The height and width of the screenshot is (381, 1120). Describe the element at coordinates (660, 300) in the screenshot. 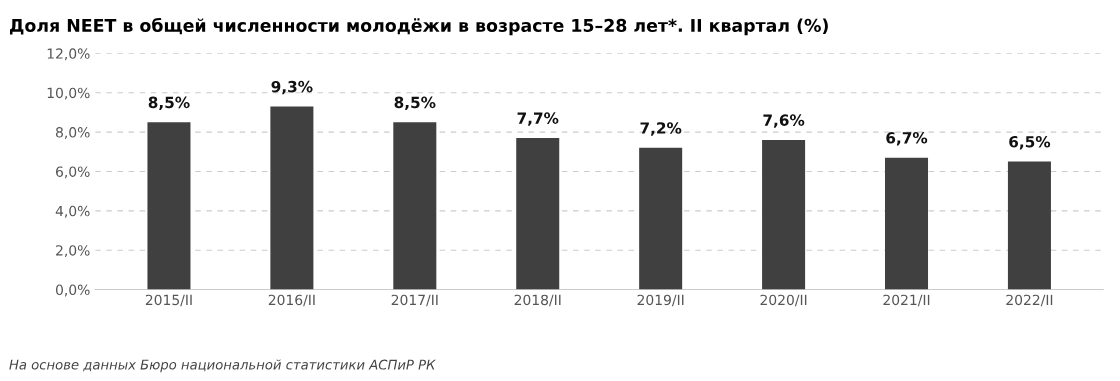

I see `x-tick-label: 2019/II` at that location.